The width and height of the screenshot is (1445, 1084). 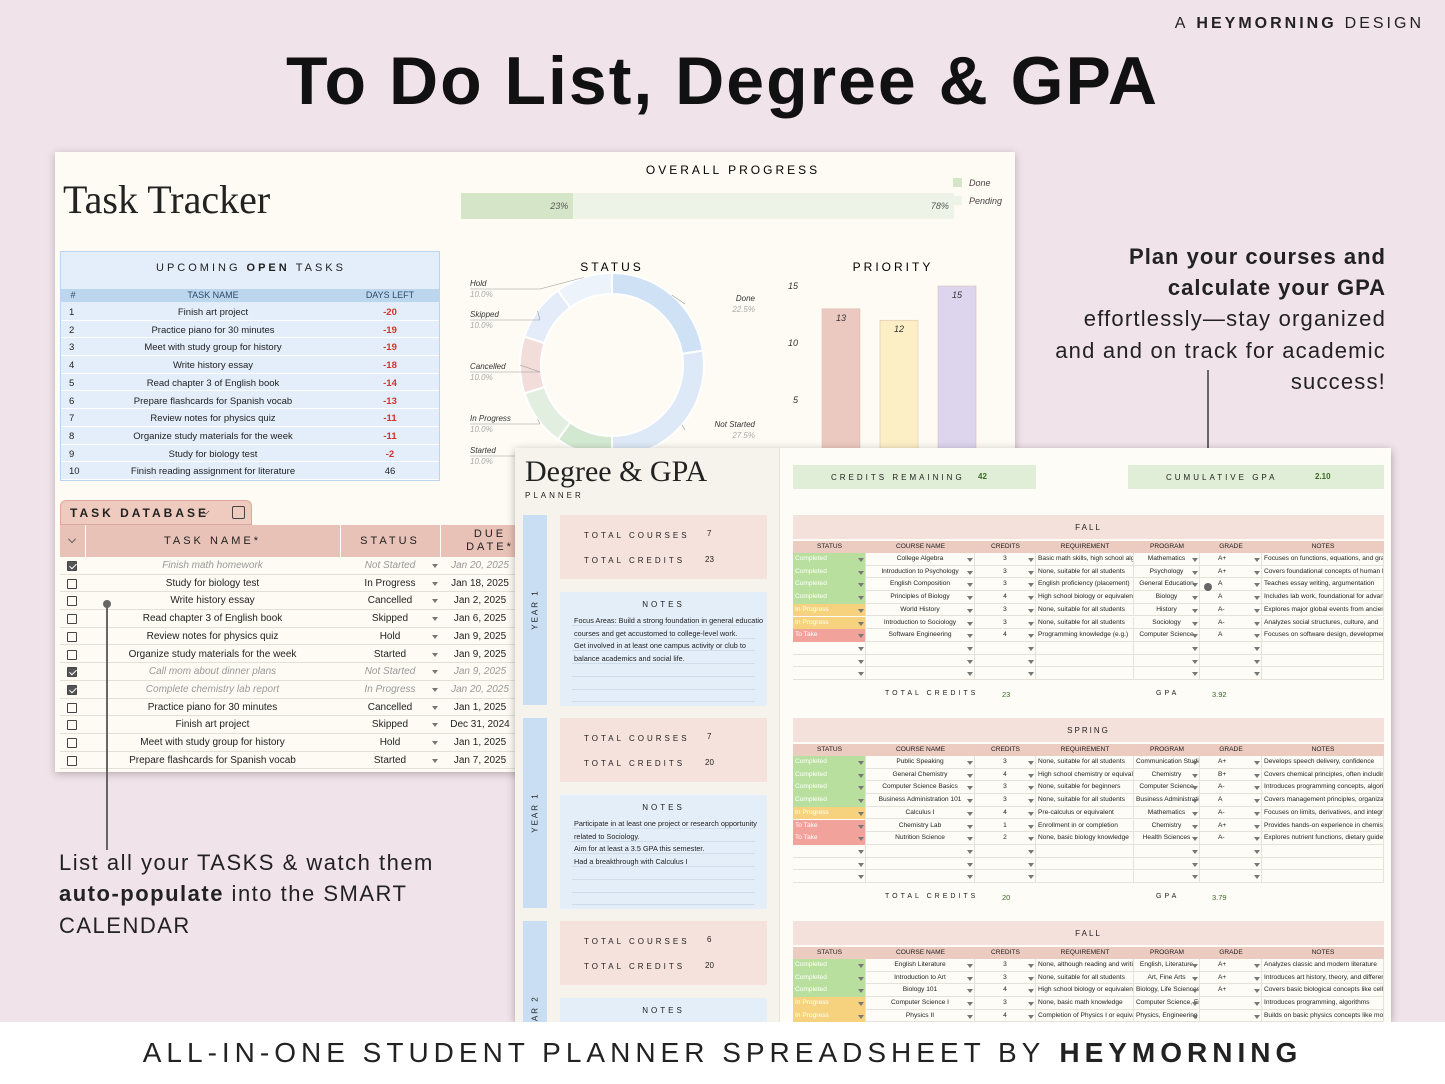 I want to click on table-cell: Skipped, so click(x=390, y=725).